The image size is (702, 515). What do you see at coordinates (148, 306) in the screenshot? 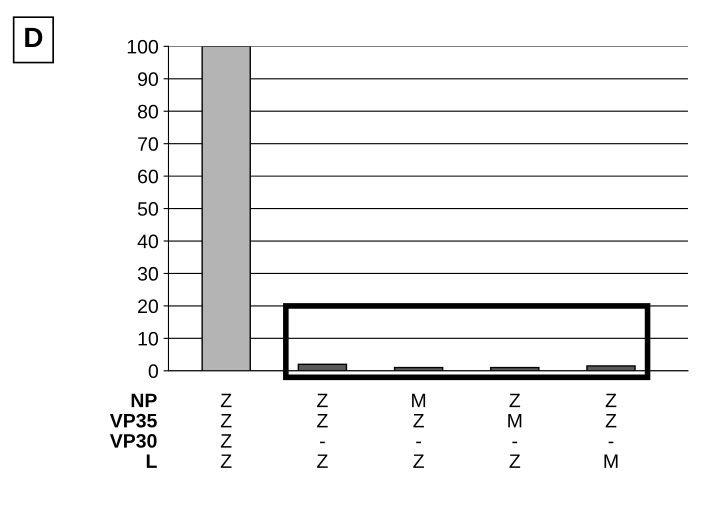
I see `y-tick-label: 20` at bounding box center [148, 306].